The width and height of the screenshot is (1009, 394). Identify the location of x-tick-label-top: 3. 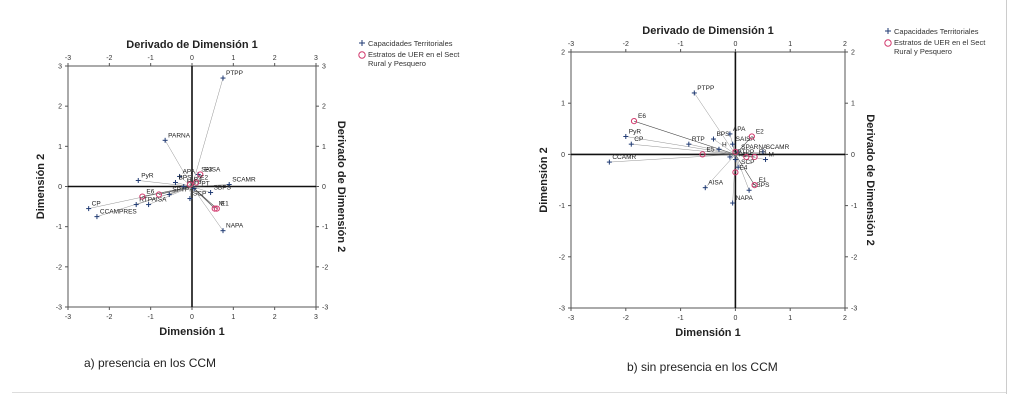
(316, 58).